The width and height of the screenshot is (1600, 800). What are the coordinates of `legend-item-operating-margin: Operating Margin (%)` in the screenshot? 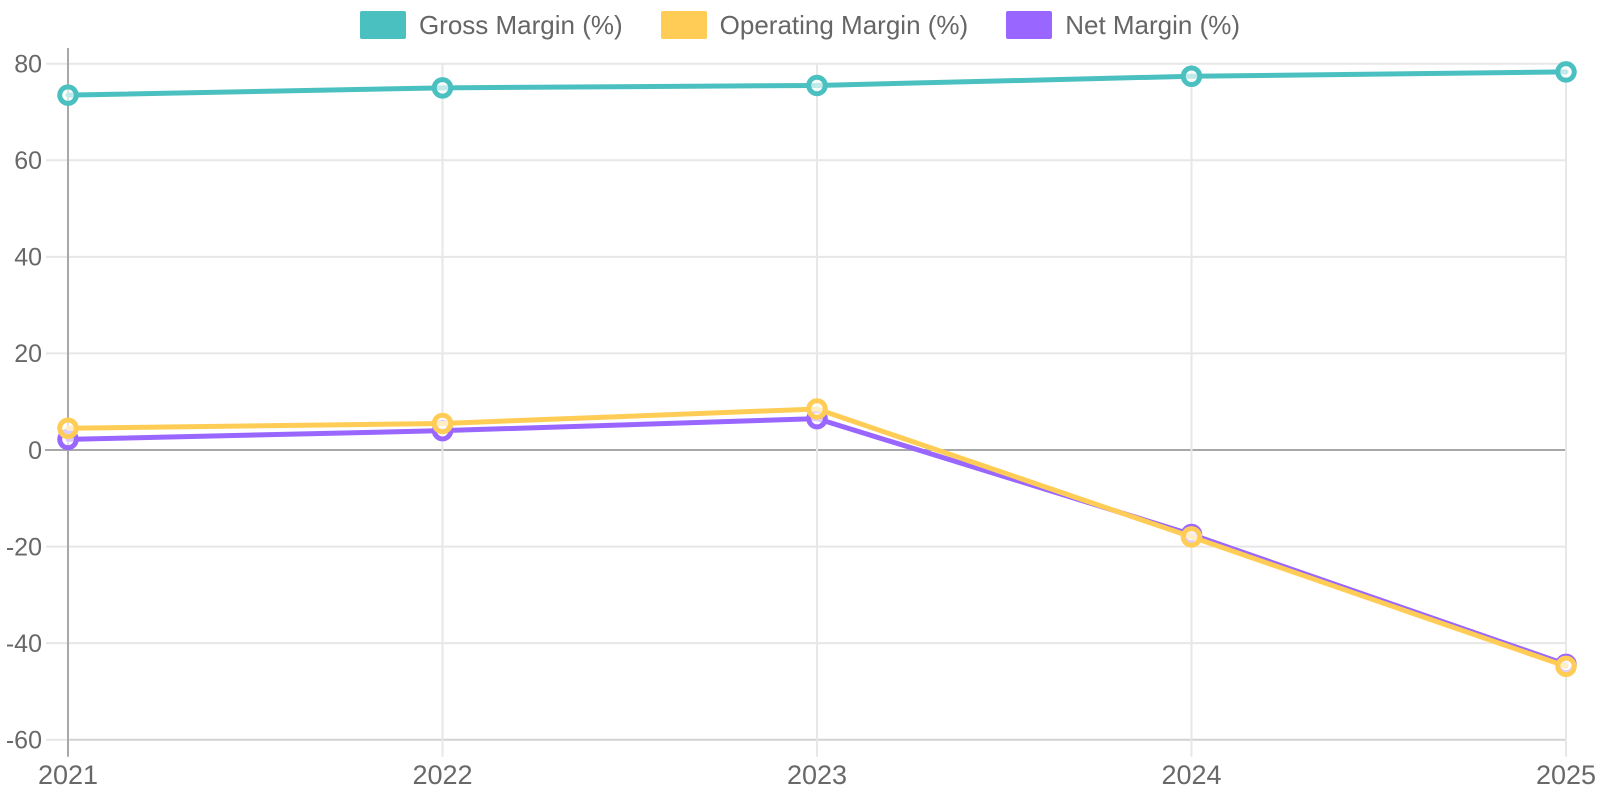 It's located at (814, 25).